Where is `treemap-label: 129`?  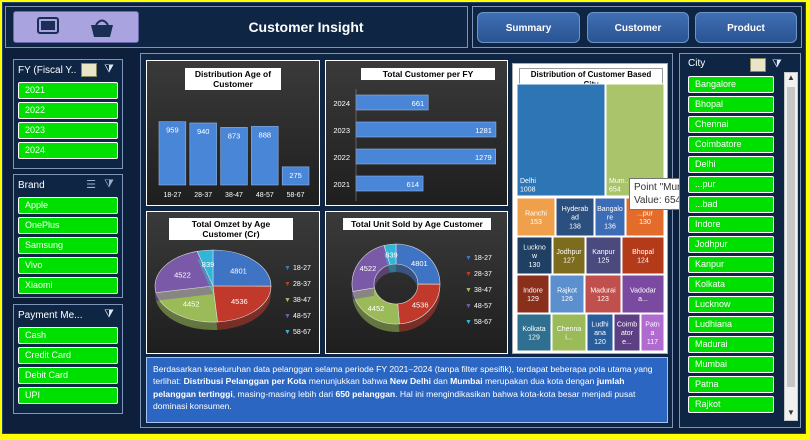 treemap-label: 129 is located at coordinates (533, 299).